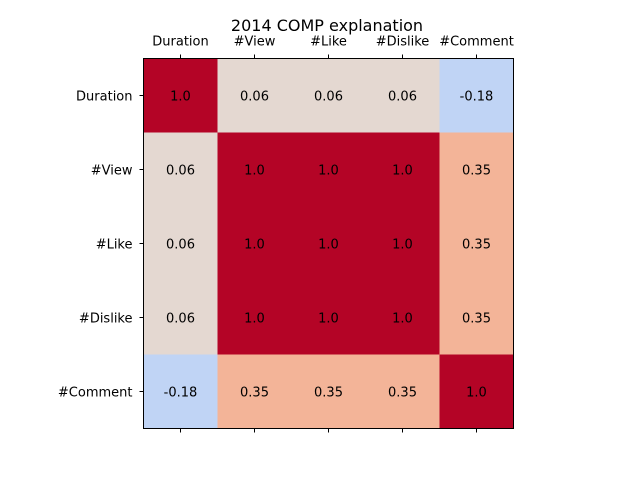  What do you see at coordinates (114, 245) in the screenshot?
I see `y-tick-label: #Like` at bounding box center [114, 245].